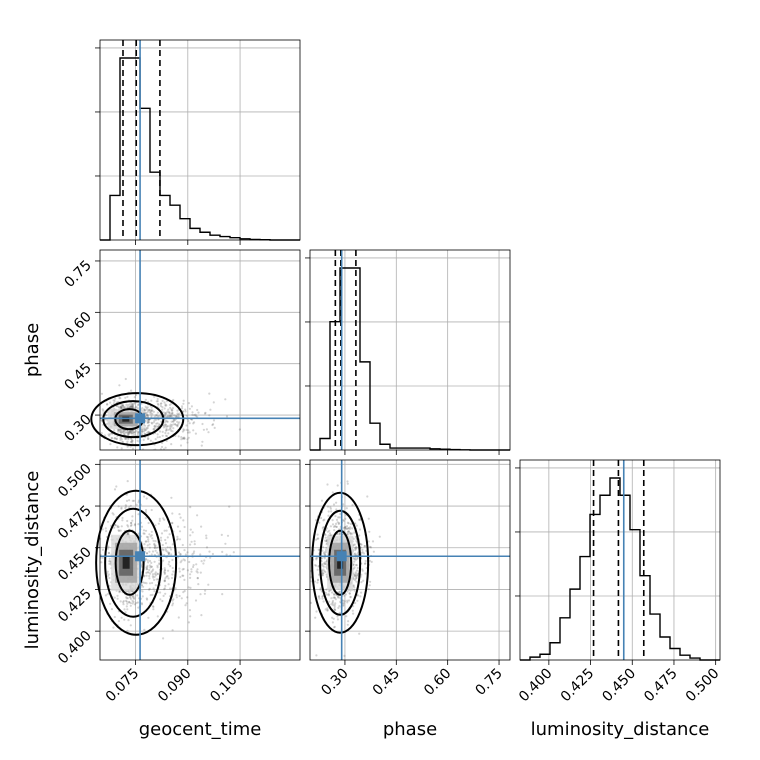 The width and height of the screenshot is (760, 760). I want to click on tick-label-y-luminosity_distance: 0.400, so click(75, 648).